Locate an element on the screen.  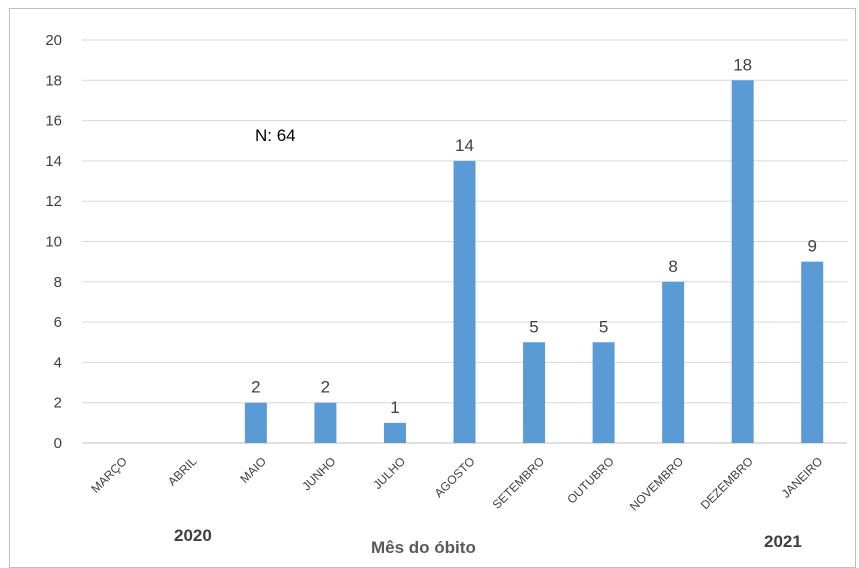
y-tick-label: 14 is located at coordinates (53, 161).